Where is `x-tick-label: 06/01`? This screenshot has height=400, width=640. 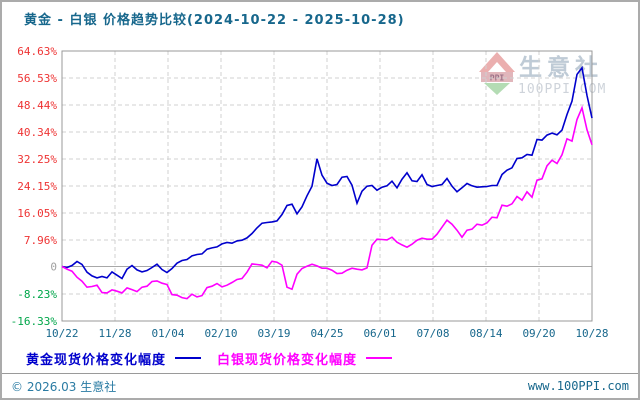
x-tick-label: 06/01 is located at coordinates (379, 333).